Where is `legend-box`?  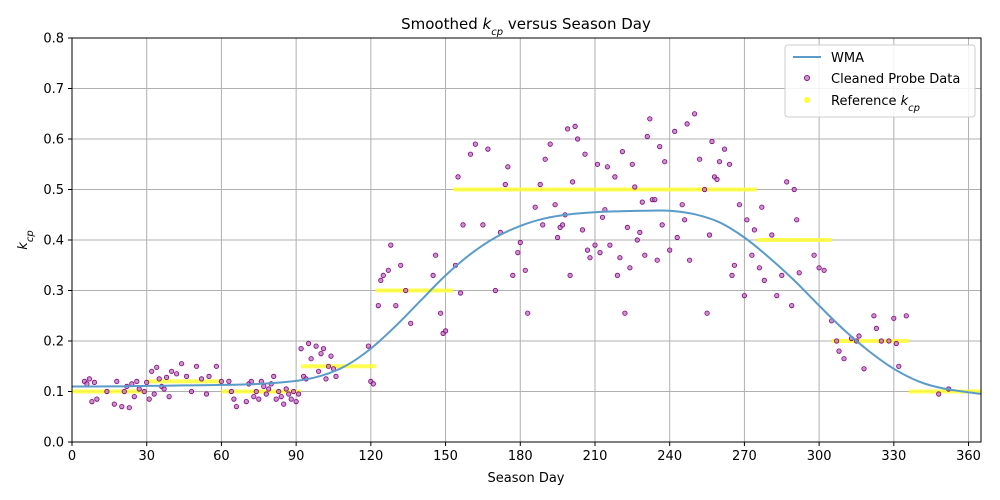
legend-box is located at coordinates (880, 81).